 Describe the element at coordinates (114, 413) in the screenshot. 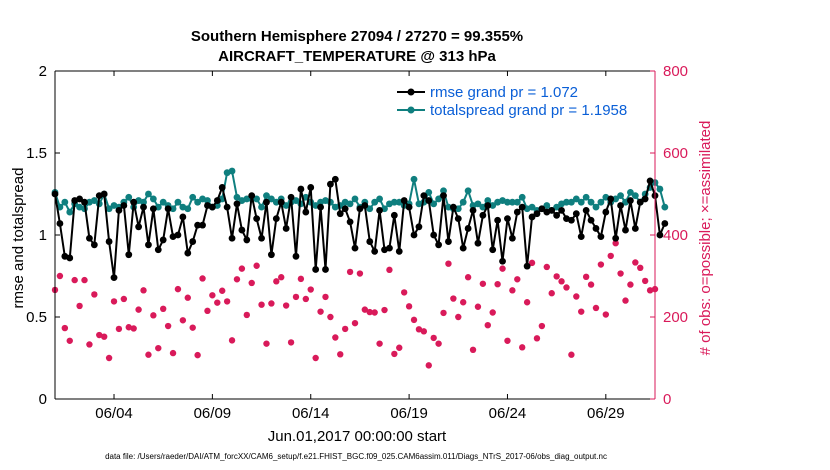

I see `x-tick-label: 06/04` at that location.